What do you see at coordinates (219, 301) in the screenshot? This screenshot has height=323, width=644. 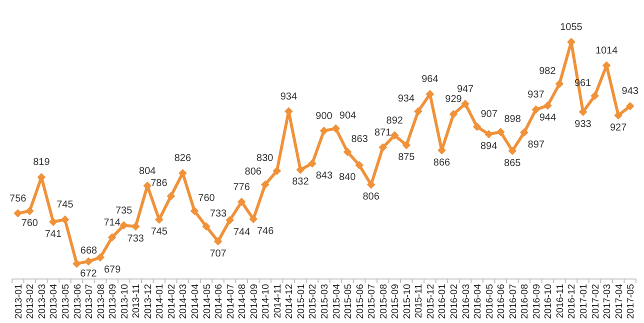 I see `x-tick-label: 2014-06` at bounding box center [219, 301].